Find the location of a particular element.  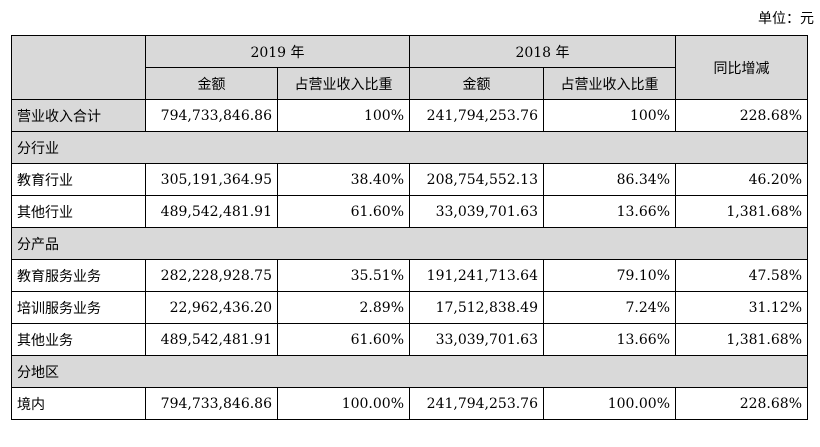

amount-2019: 305,191,364.95 is located at coordinates (211, 179).